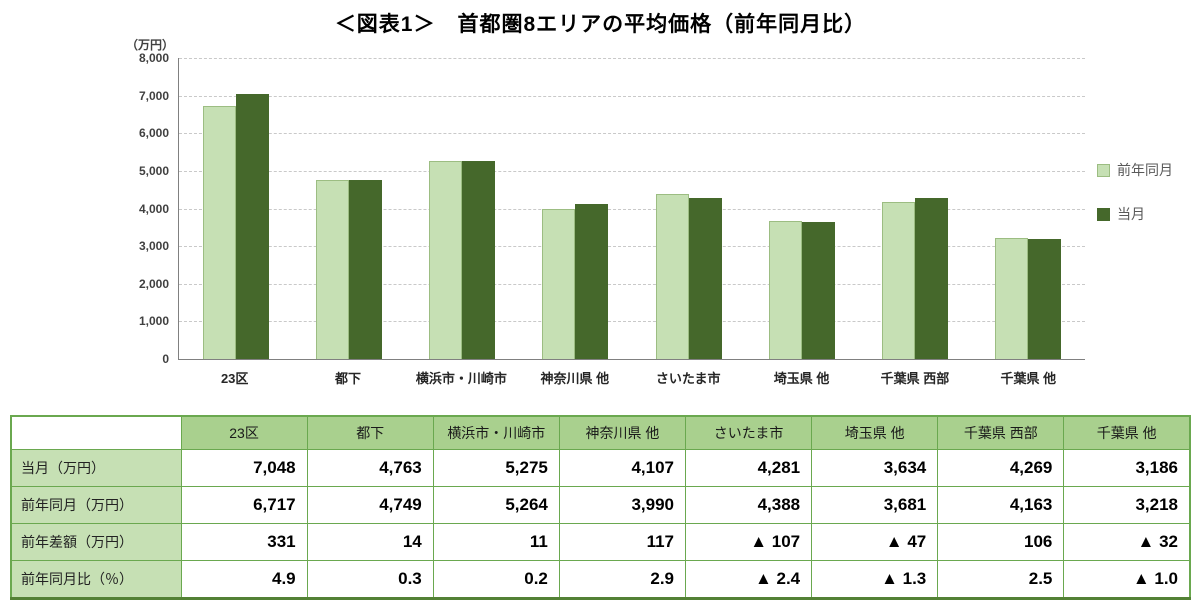 The image size is (1201, 602). What do you see at coordinates (96, 542) in the screenshot?
I see `table-row-label: 前年差額（万円）` at bounding box center [96, 542].